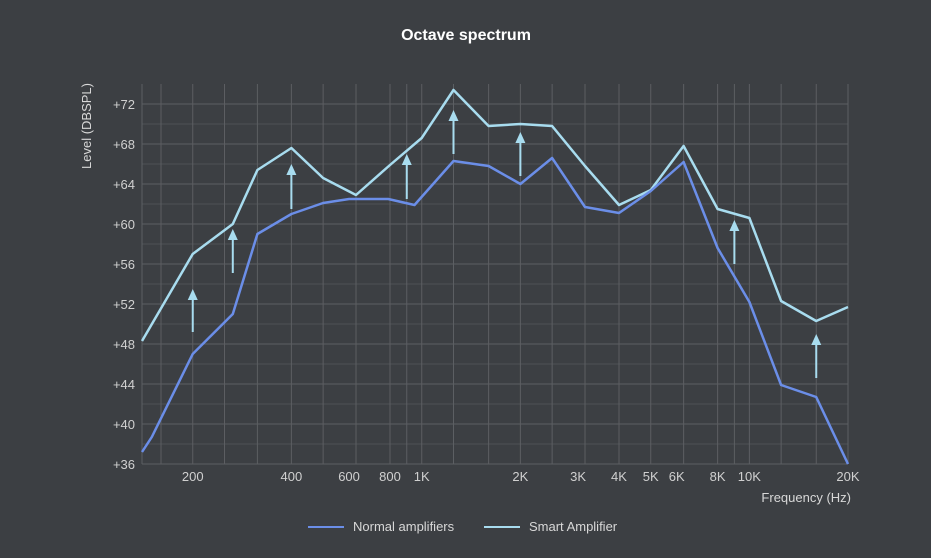 This screenshot has width=931, height=558. What do you see at coordinates (124, 224) in the screenshot?
I see `y-tick-label: +60` at bounding box center [124, 224].